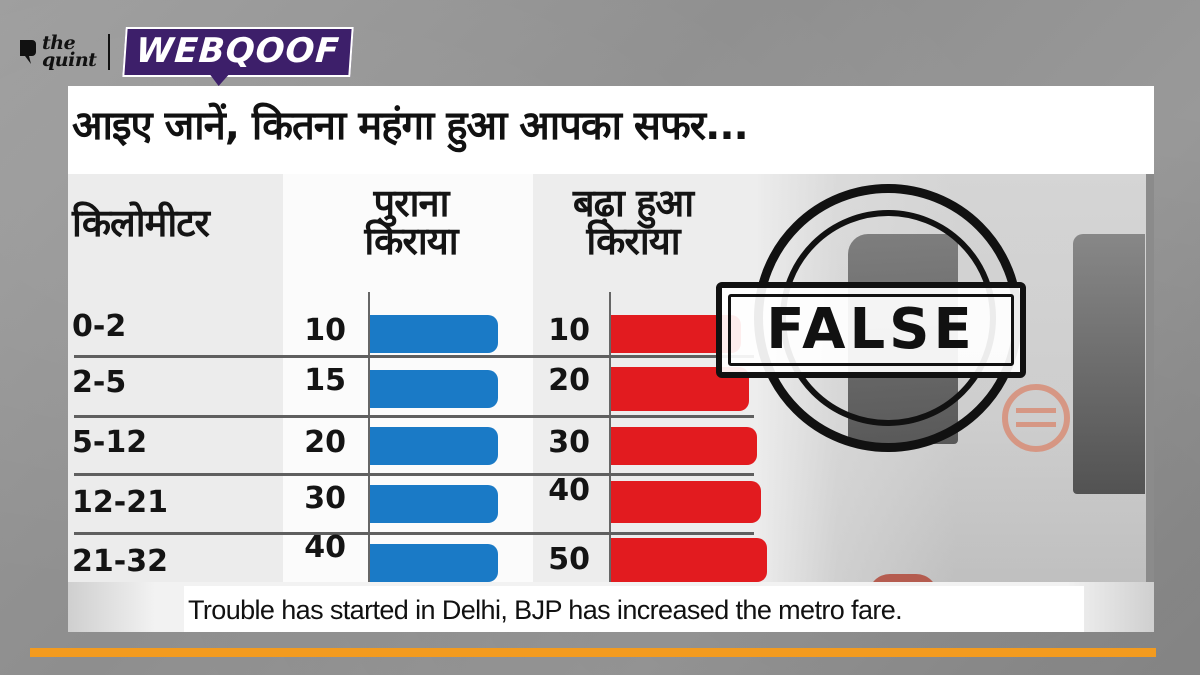 This screenshot has height=675, width=1200. Describe the element at coordinates (633, 203) in the screenshot. I see `new-fare-header-line1: बढ़ा हुआ` at that location.